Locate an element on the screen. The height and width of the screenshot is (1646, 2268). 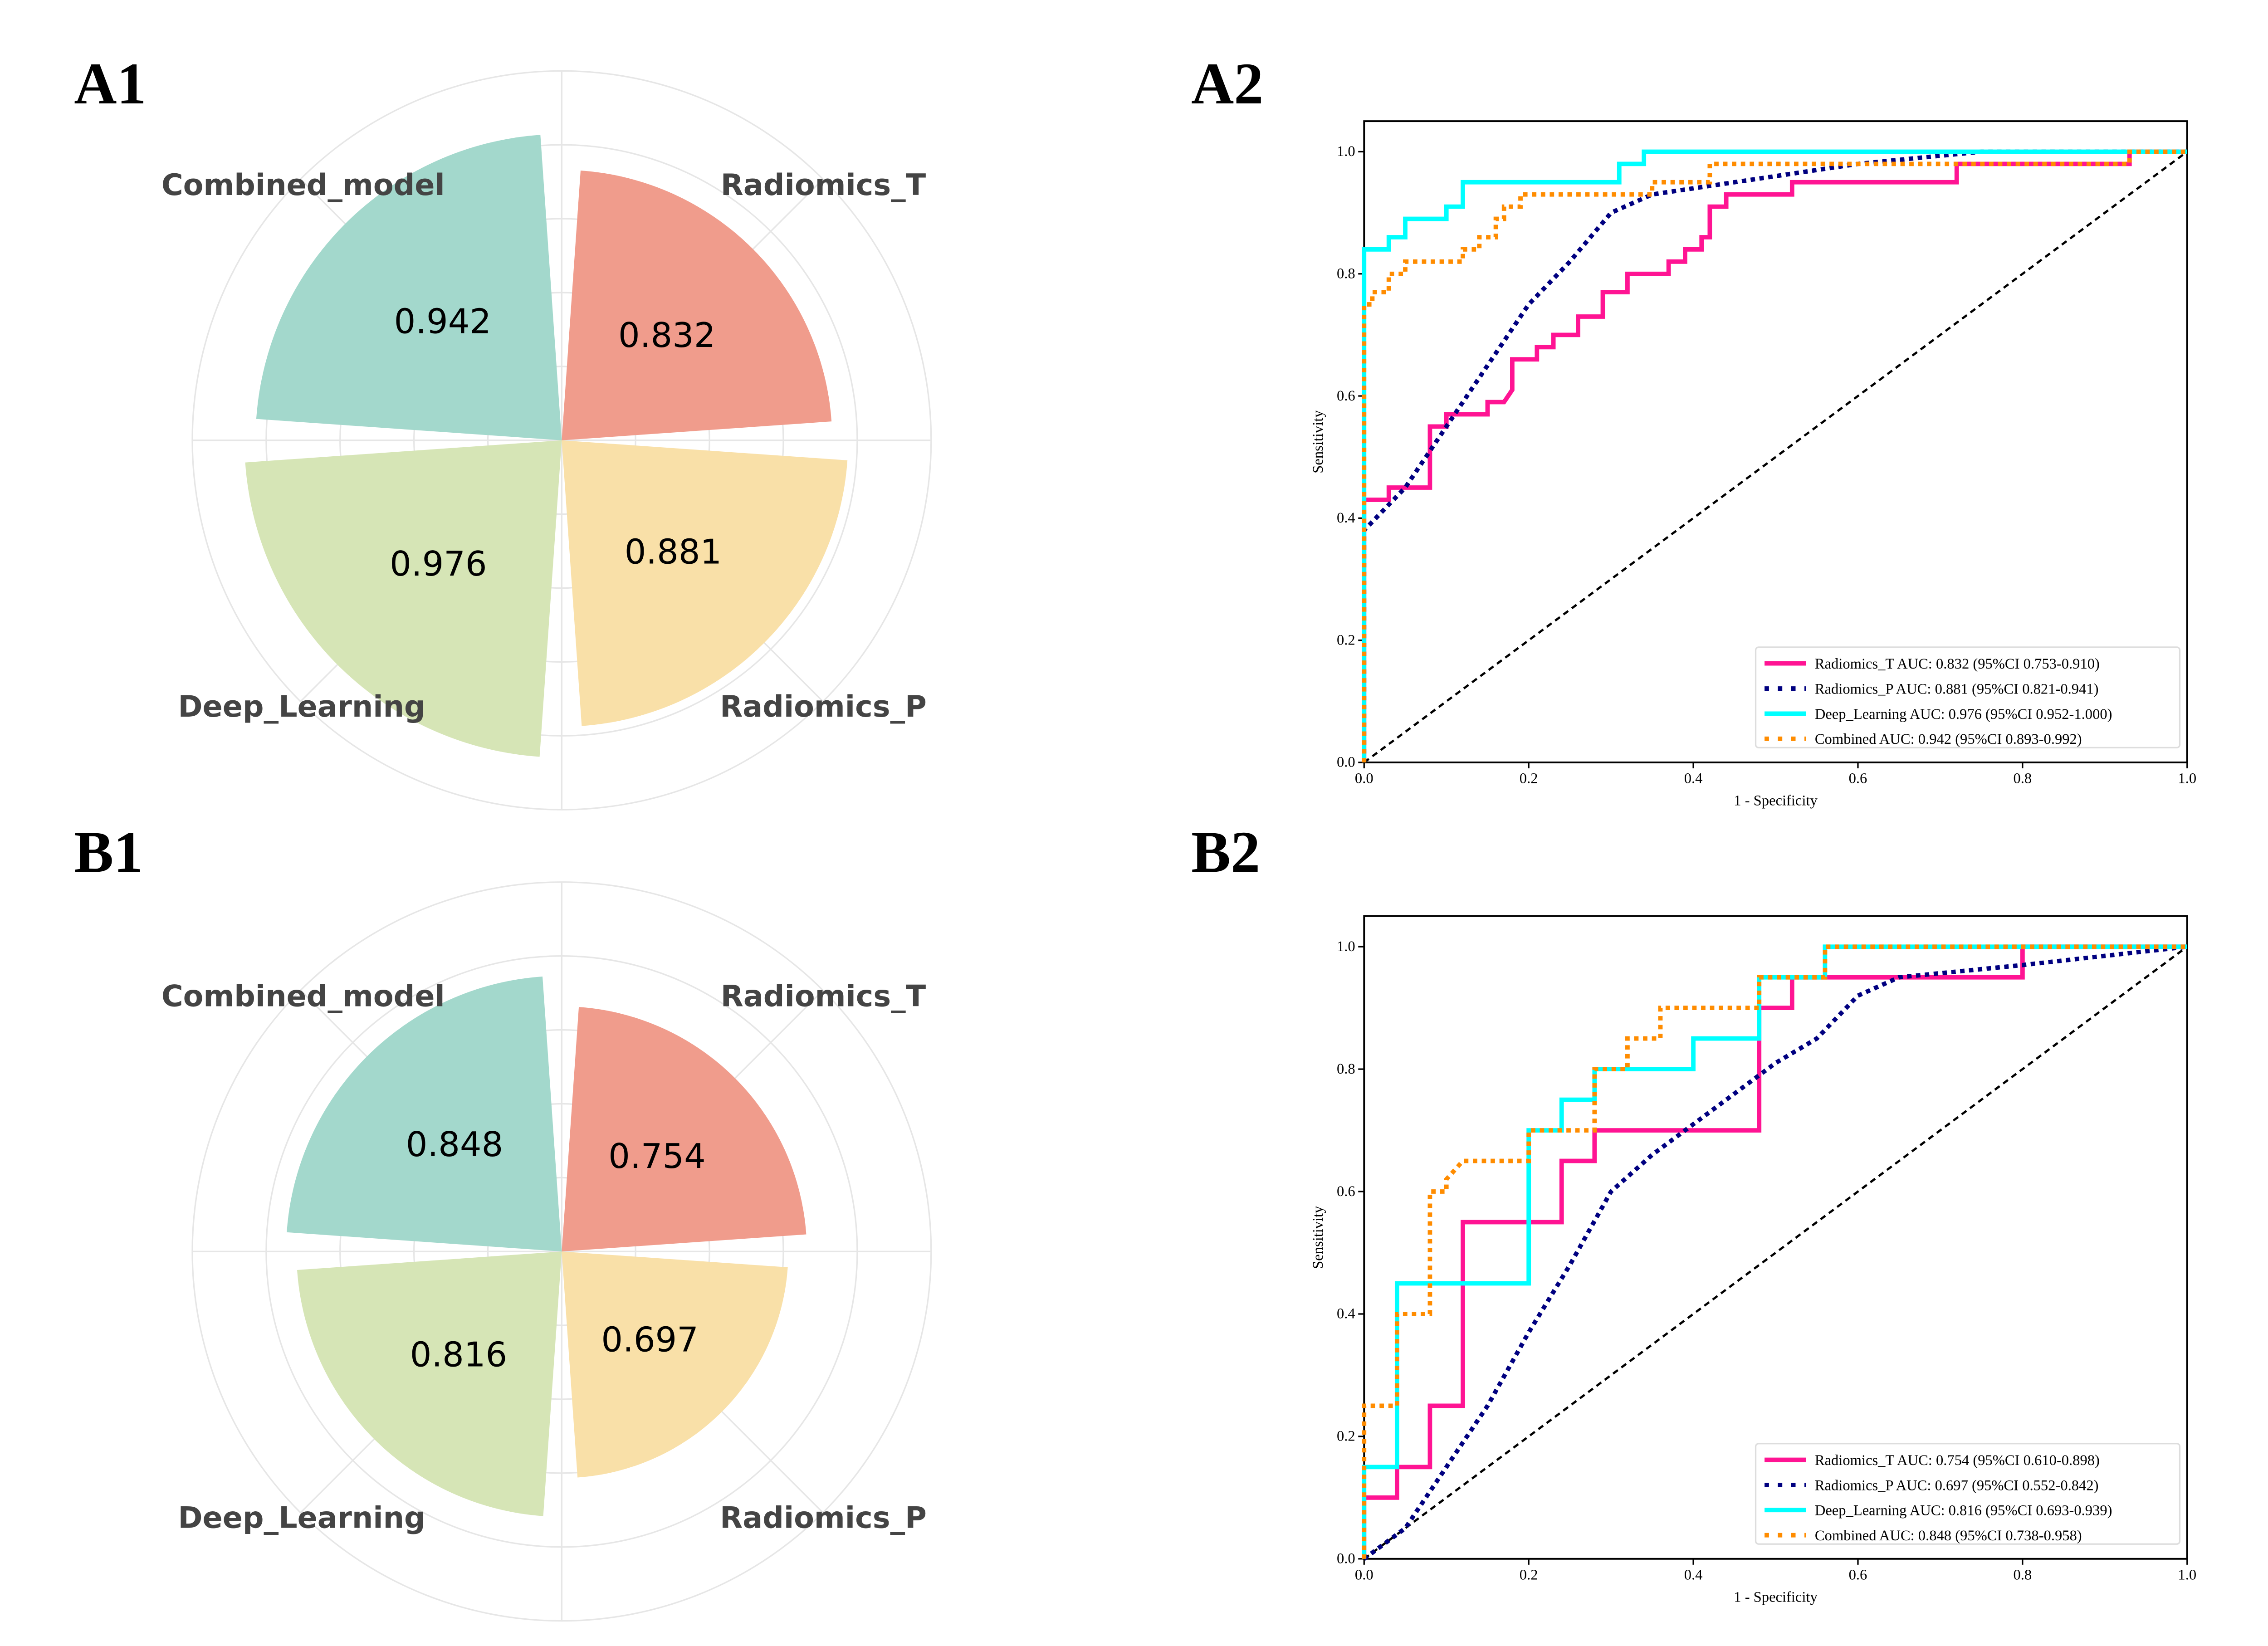
value-label: 0.881 is located at coordinates (674, 551).